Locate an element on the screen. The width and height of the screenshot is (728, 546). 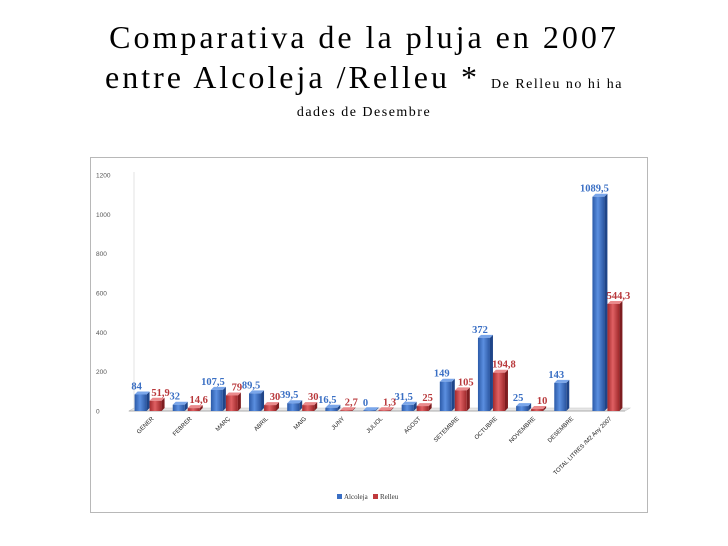
y-tick-label: 800 is located at coordinates (101, 254).